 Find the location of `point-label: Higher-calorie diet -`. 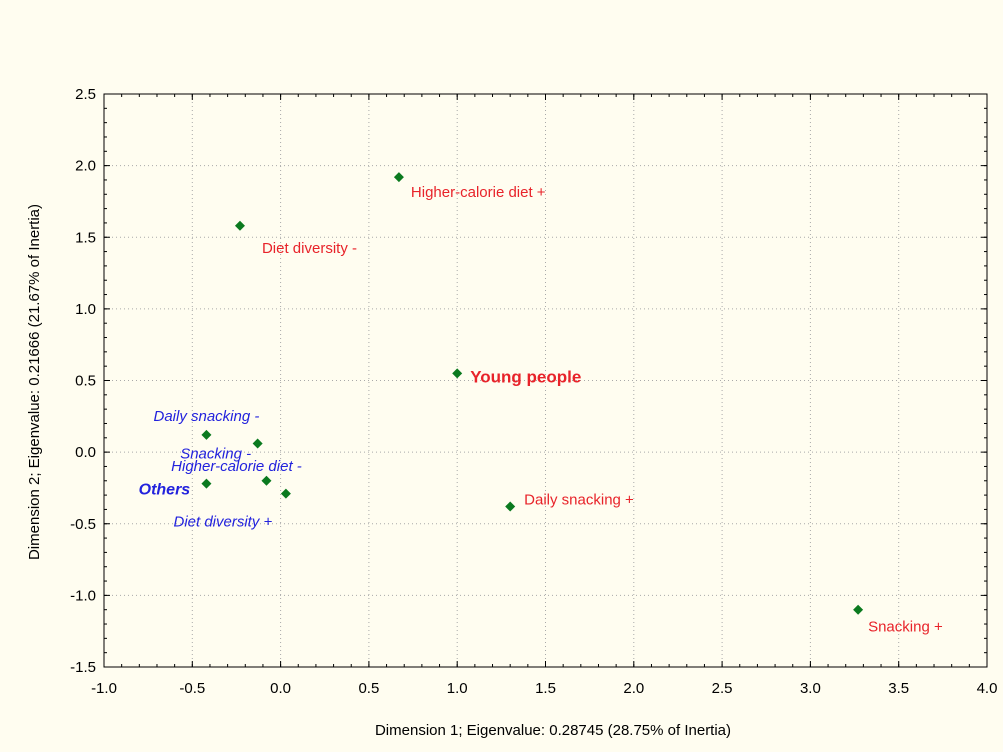

point-label: Higher-calorie diet - is located at coordinates (236, 466).